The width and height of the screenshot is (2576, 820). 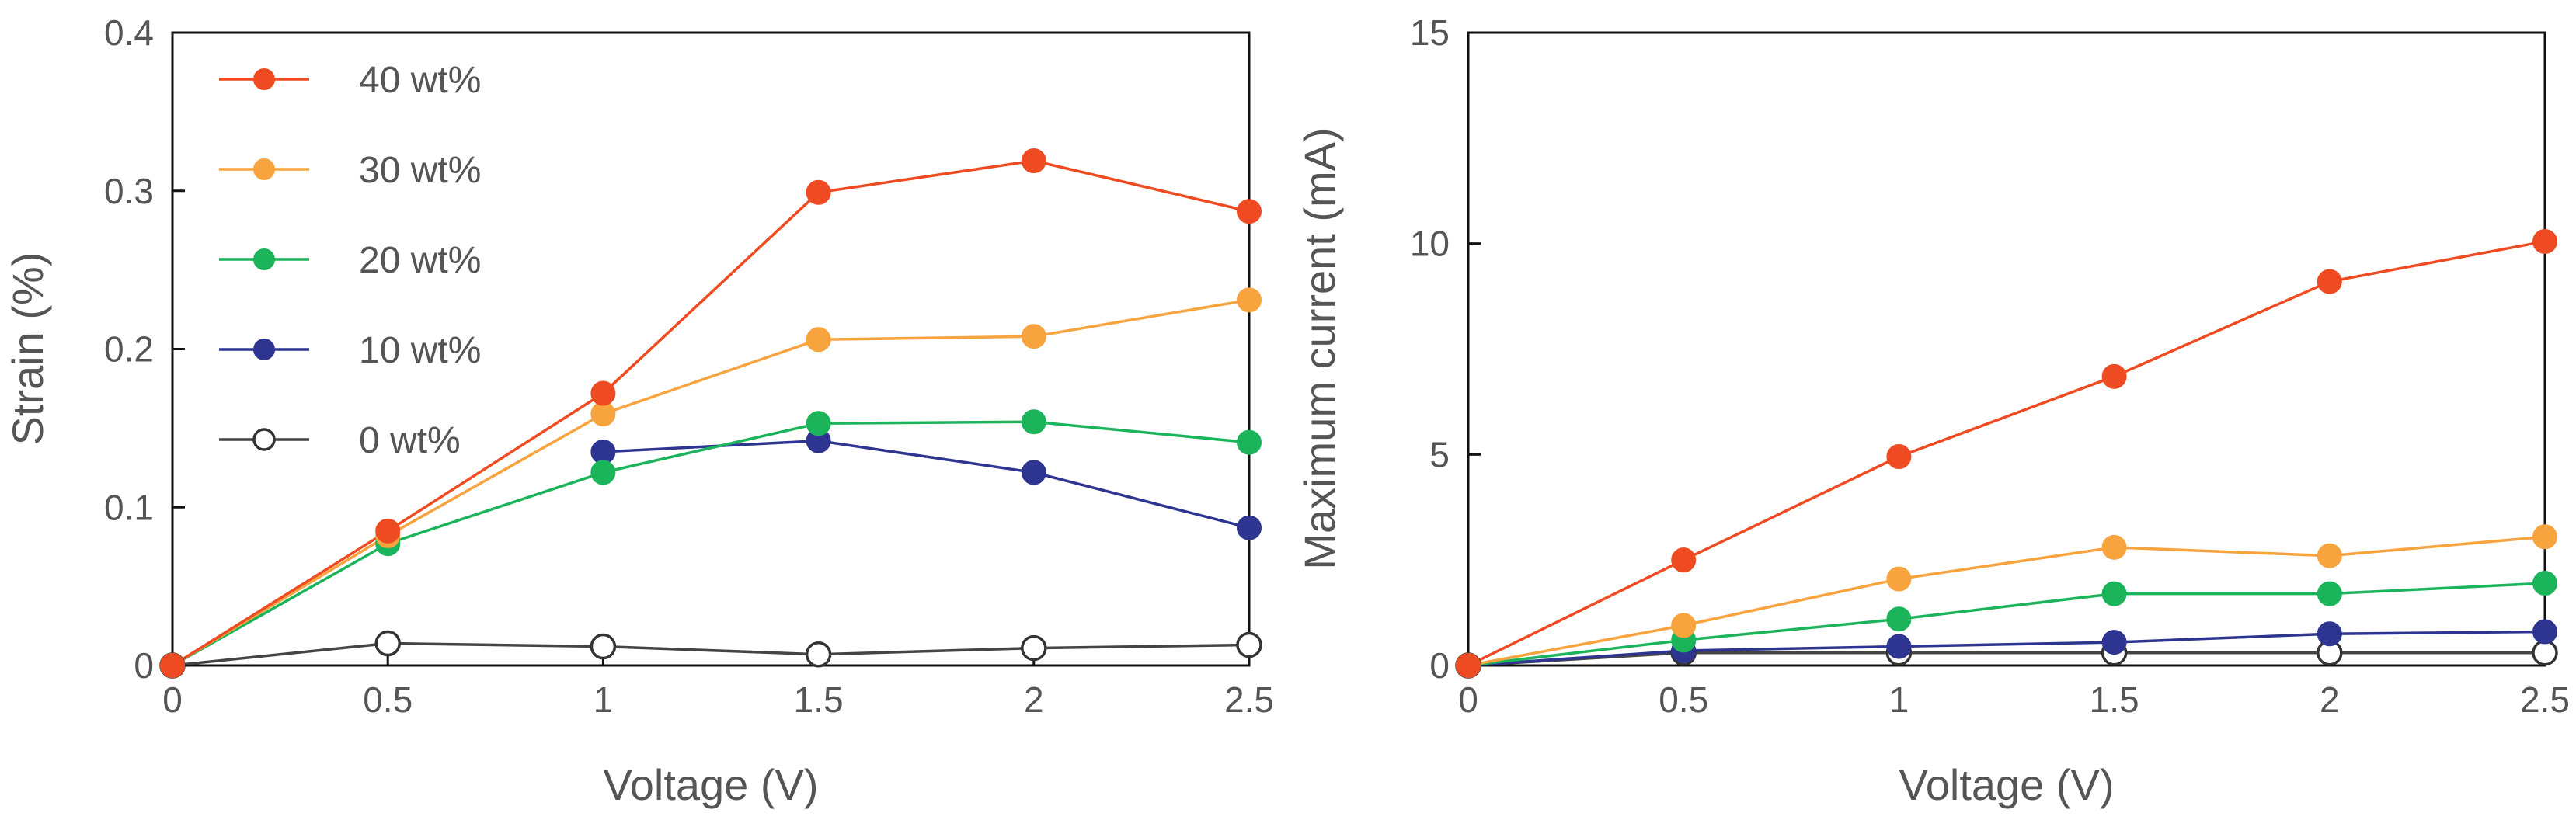 What do you see at coordinates (1430, 32) in the screenshot?
I see `current-y-tick-label: 15` at bounding box center [1430, 32].